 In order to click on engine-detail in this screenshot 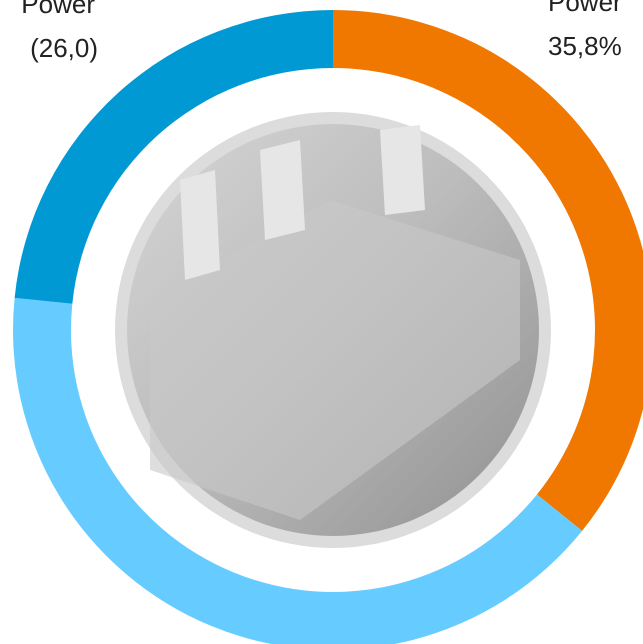, I will do `click(302, 202)`.